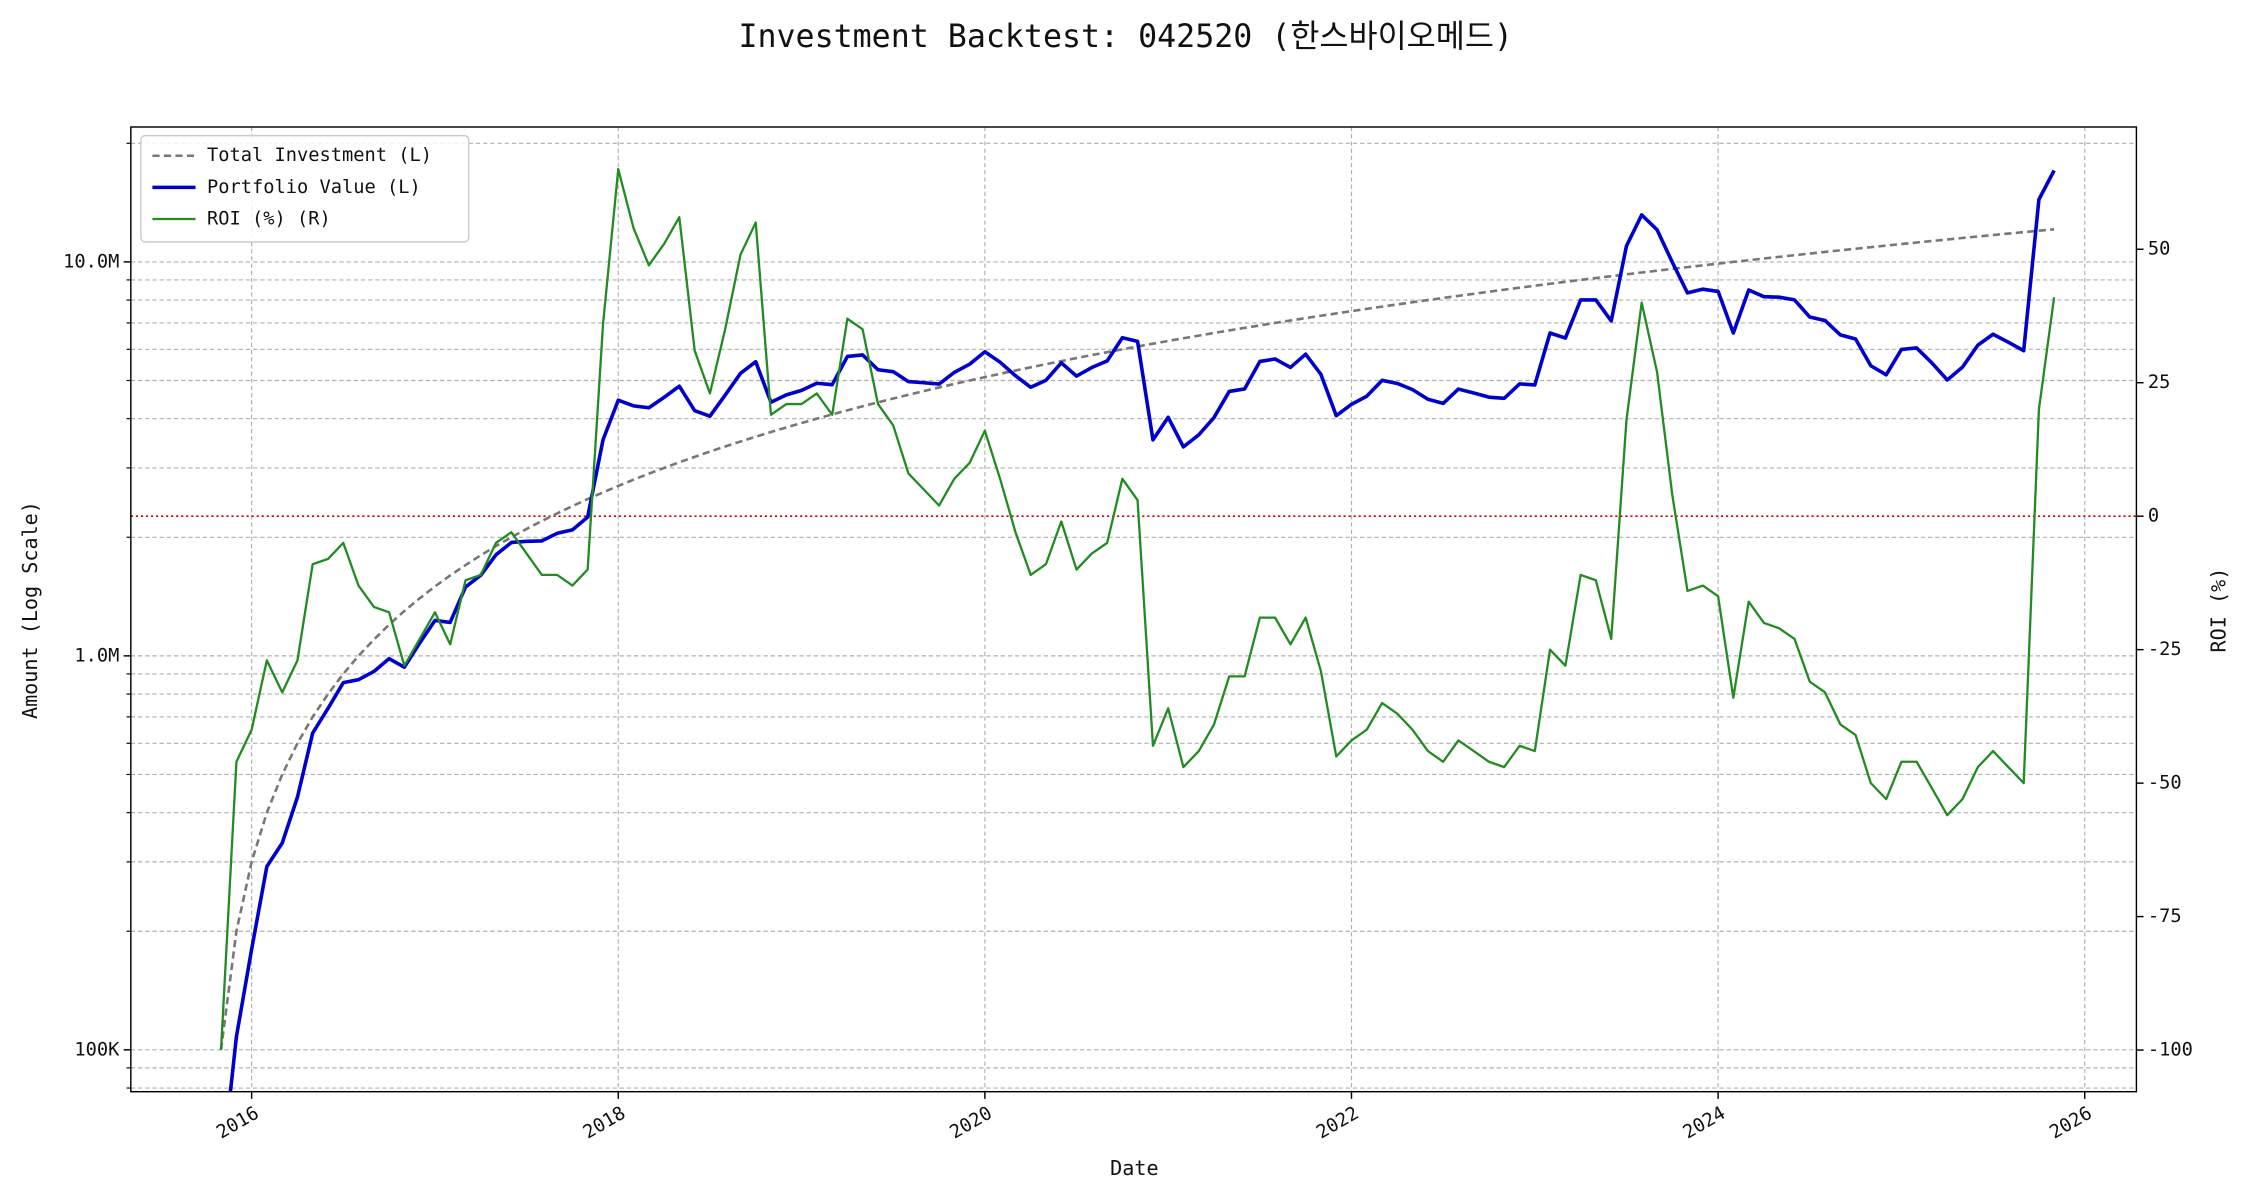 The width and height of the screenshot is (2250, 1200). I want to click on legend-box, so click(305, 188).